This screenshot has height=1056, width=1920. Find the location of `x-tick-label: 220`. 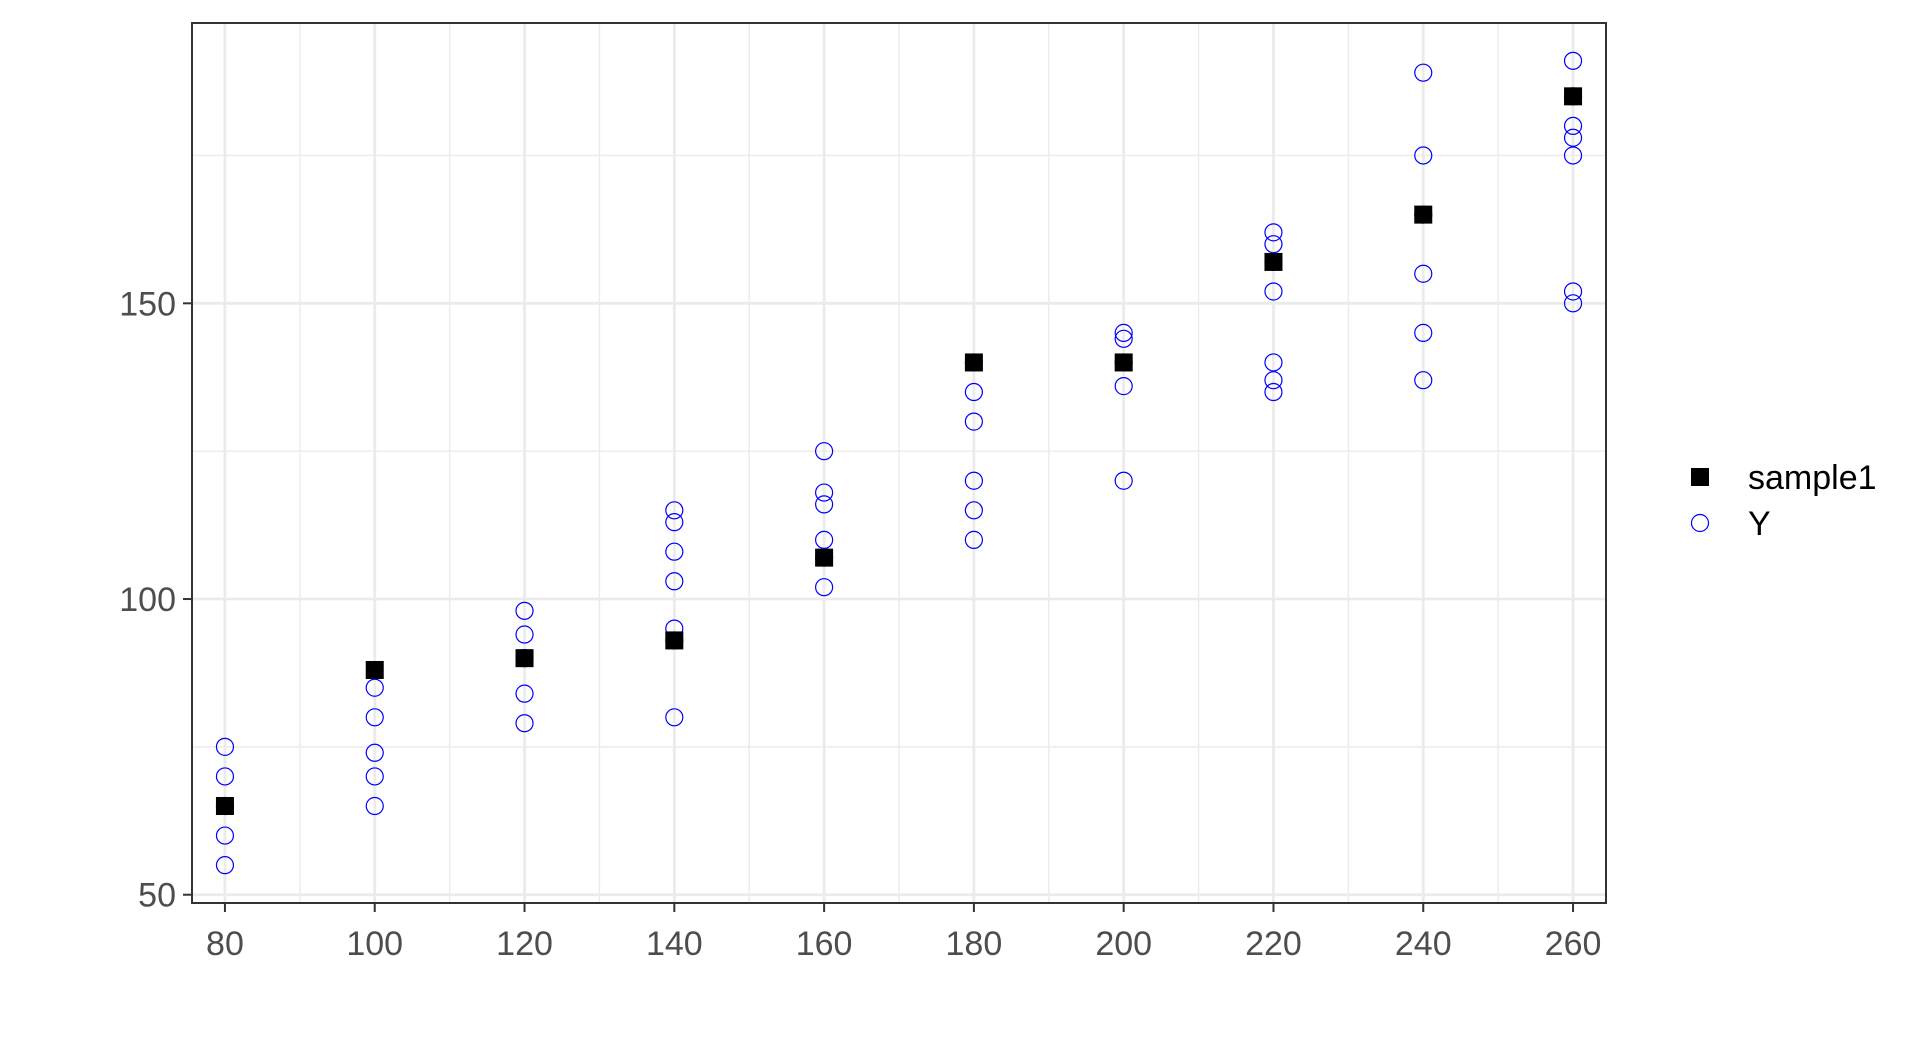

x-tick-label: 220 is located at coordinates (1273, 944).